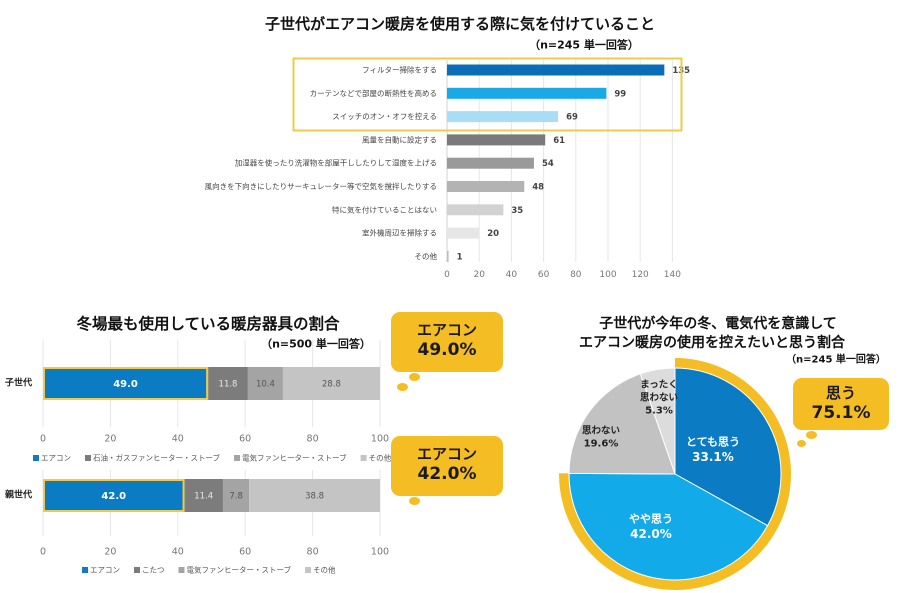  I want to click on segment-label: 28.8, so click(331, 385).